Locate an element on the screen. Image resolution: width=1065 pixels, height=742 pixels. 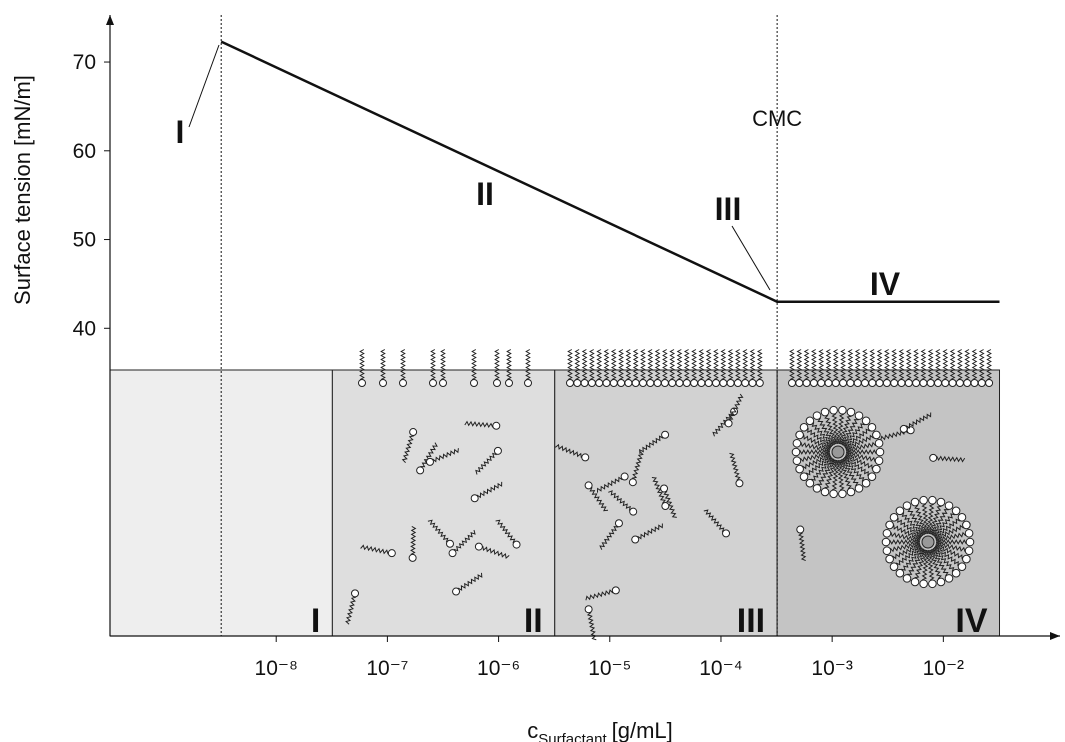
annotation: I is located at coordinates (180, 132).